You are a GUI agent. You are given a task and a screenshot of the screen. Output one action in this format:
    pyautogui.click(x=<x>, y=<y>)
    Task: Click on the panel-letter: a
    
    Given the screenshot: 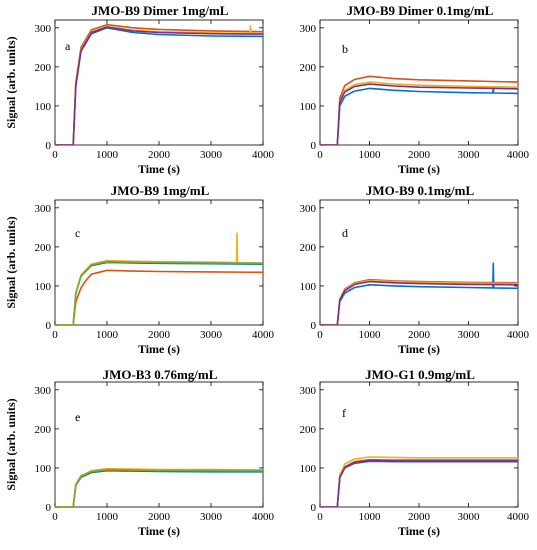 What is the action you would take?
    pyautogui.click(x=68, y=46)
    